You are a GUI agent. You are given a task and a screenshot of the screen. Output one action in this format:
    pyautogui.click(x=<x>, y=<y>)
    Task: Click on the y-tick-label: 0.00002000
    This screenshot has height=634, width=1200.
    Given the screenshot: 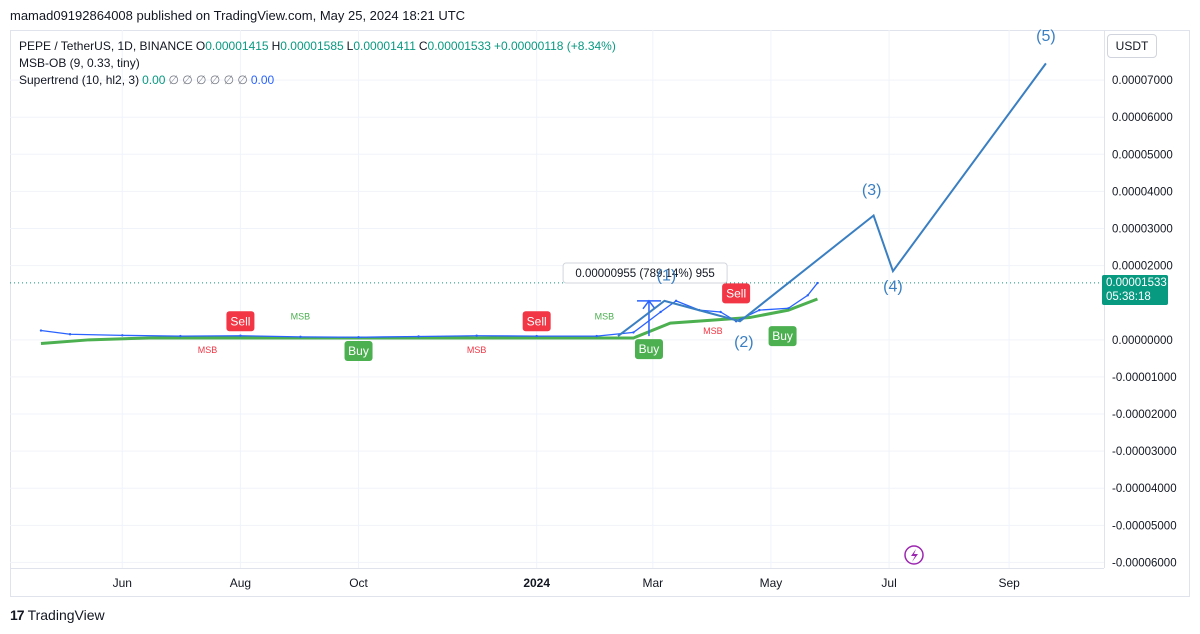 What is the action you would take?
    pyautogui.click(x=1142, y=267)
    